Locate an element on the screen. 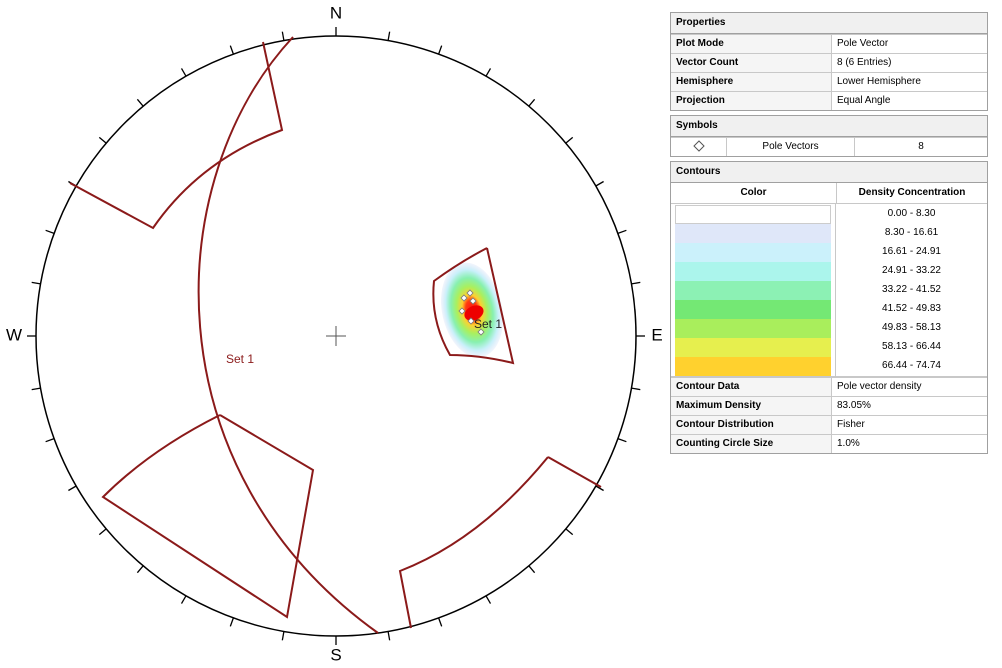 The image size is (1002, 668). property-row: Vector Count 8 (6 Entries) is located at coordinates (829, 62).